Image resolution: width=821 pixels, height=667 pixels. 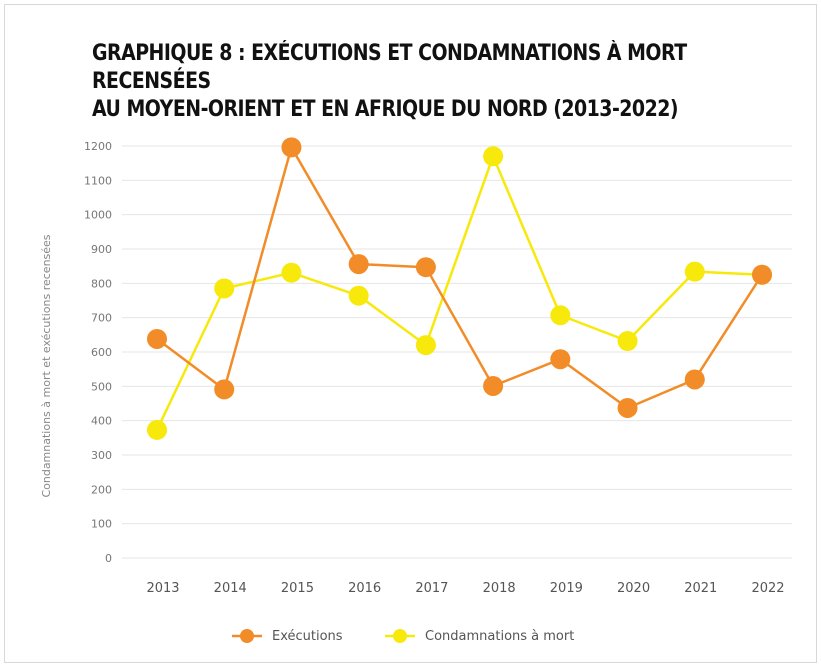 I want to click on legend-label: Exécutions, so click(x=307, y=636).